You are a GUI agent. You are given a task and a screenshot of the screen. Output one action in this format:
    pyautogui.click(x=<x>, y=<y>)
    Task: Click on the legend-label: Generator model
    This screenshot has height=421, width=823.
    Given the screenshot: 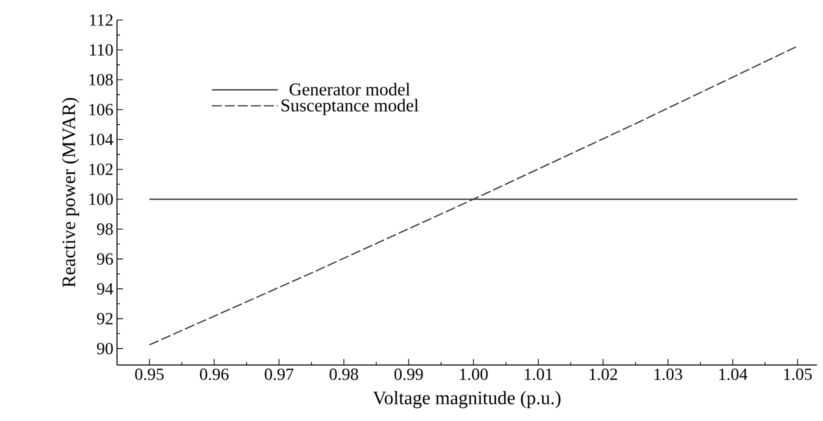 What is the action you would take?
    pyautogui.click(x=350, y=89)
    